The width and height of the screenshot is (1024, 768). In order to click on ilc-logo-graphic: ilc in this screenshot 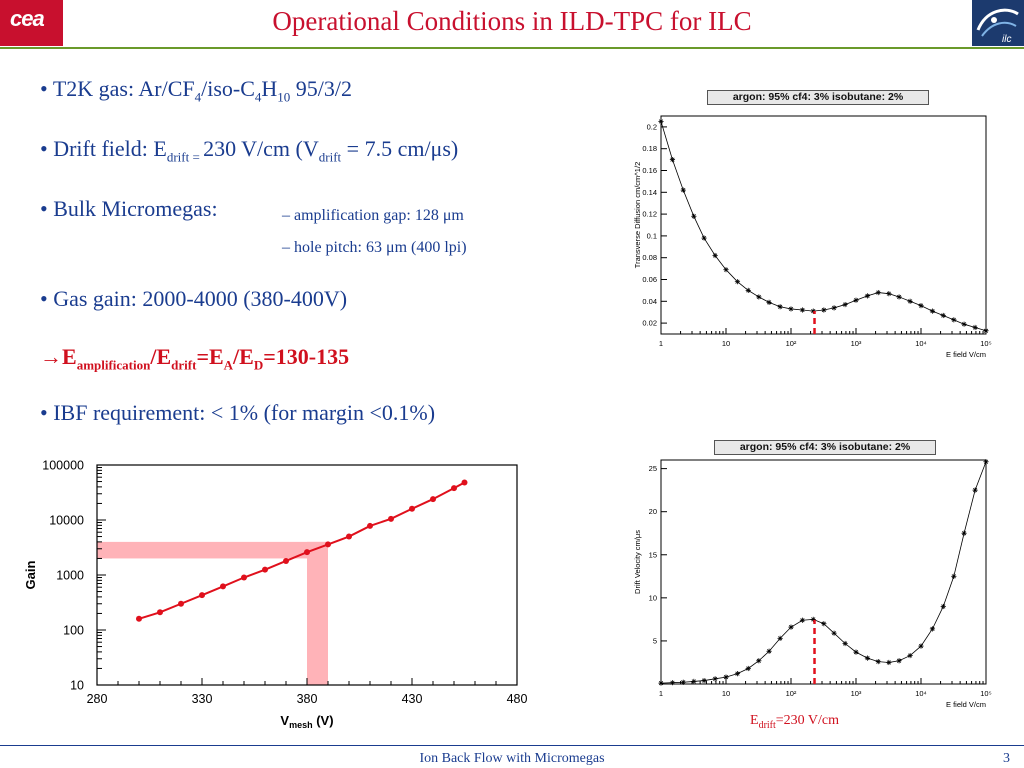, I will do `click(997, 26)`.